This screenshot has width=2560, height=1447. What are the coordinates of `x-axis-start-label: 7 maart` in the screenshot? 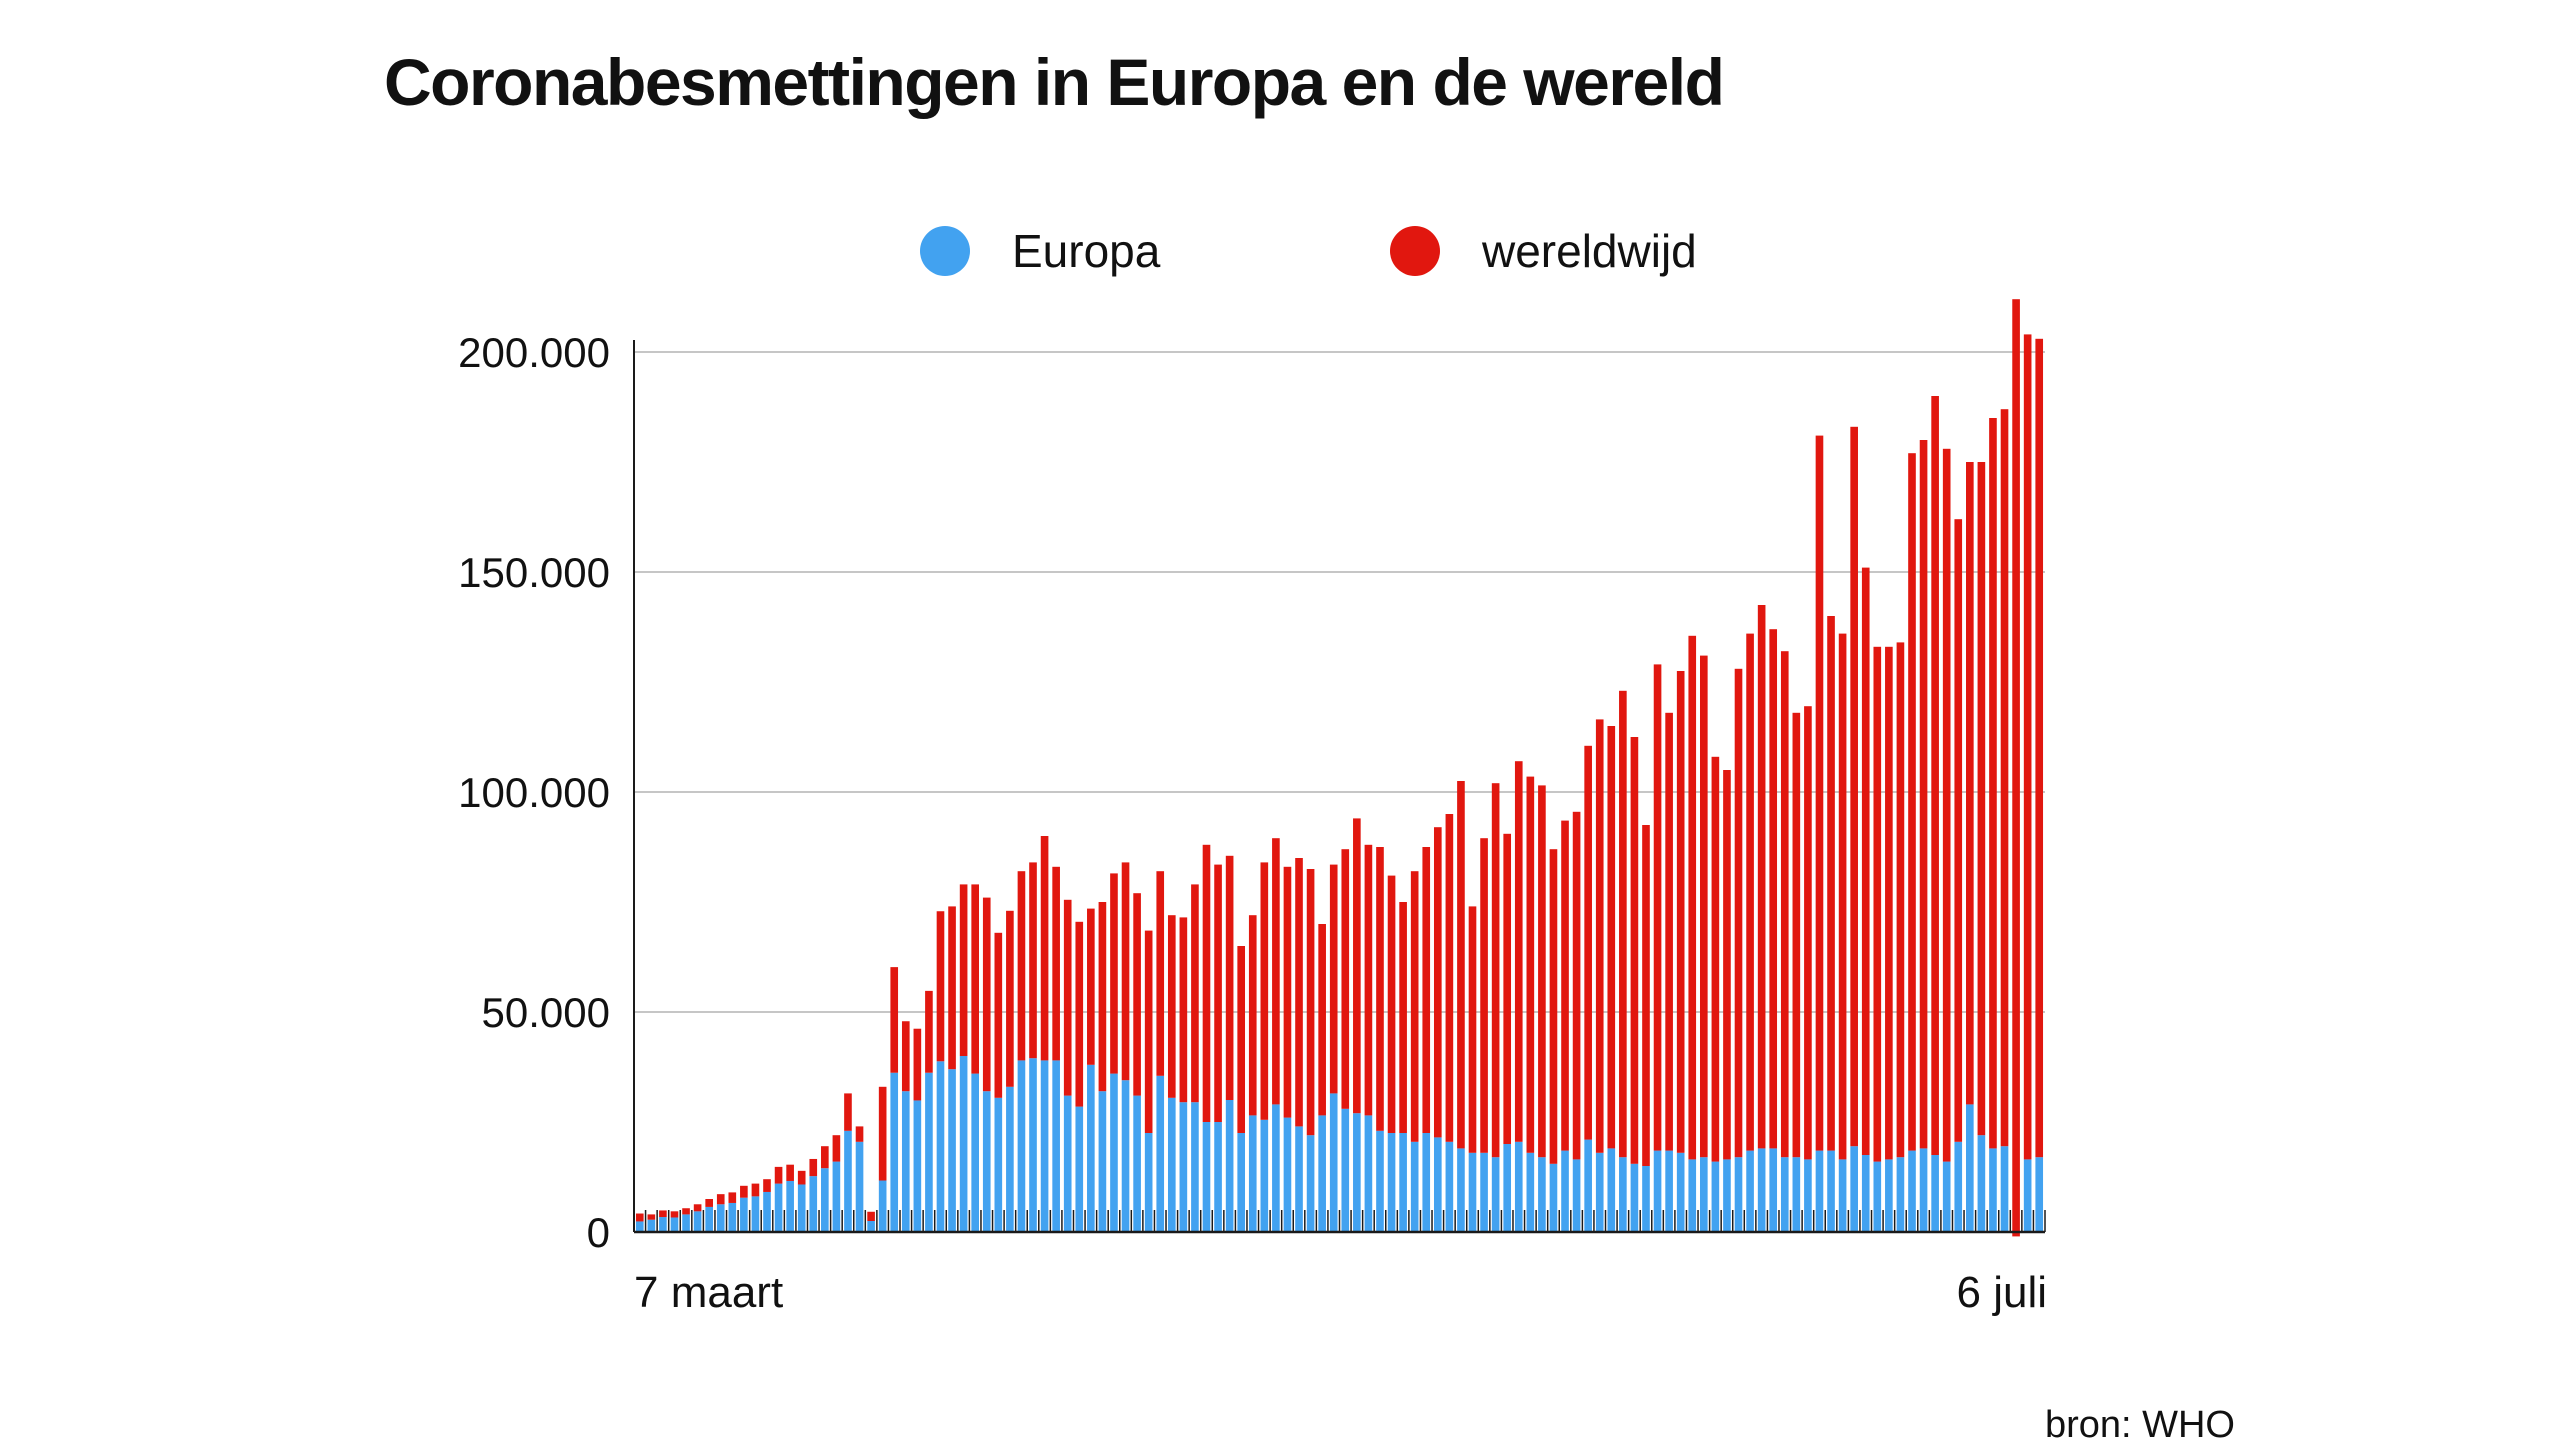 It's located at (709, 1292).